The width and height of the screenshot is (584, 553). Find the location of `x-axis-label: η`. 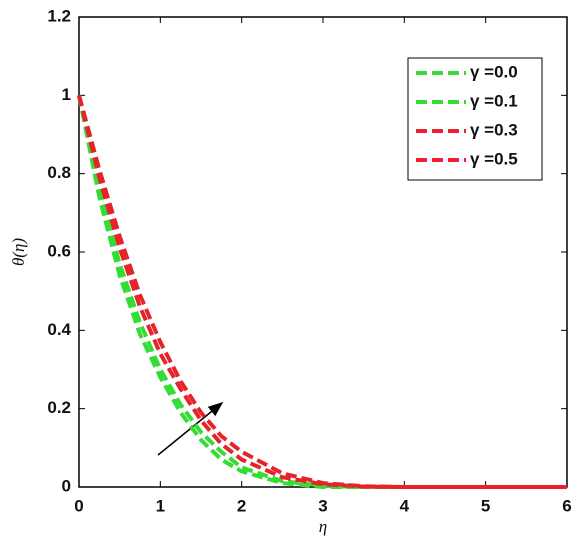

x-axis-label: η is located at coordinates (323, 526).